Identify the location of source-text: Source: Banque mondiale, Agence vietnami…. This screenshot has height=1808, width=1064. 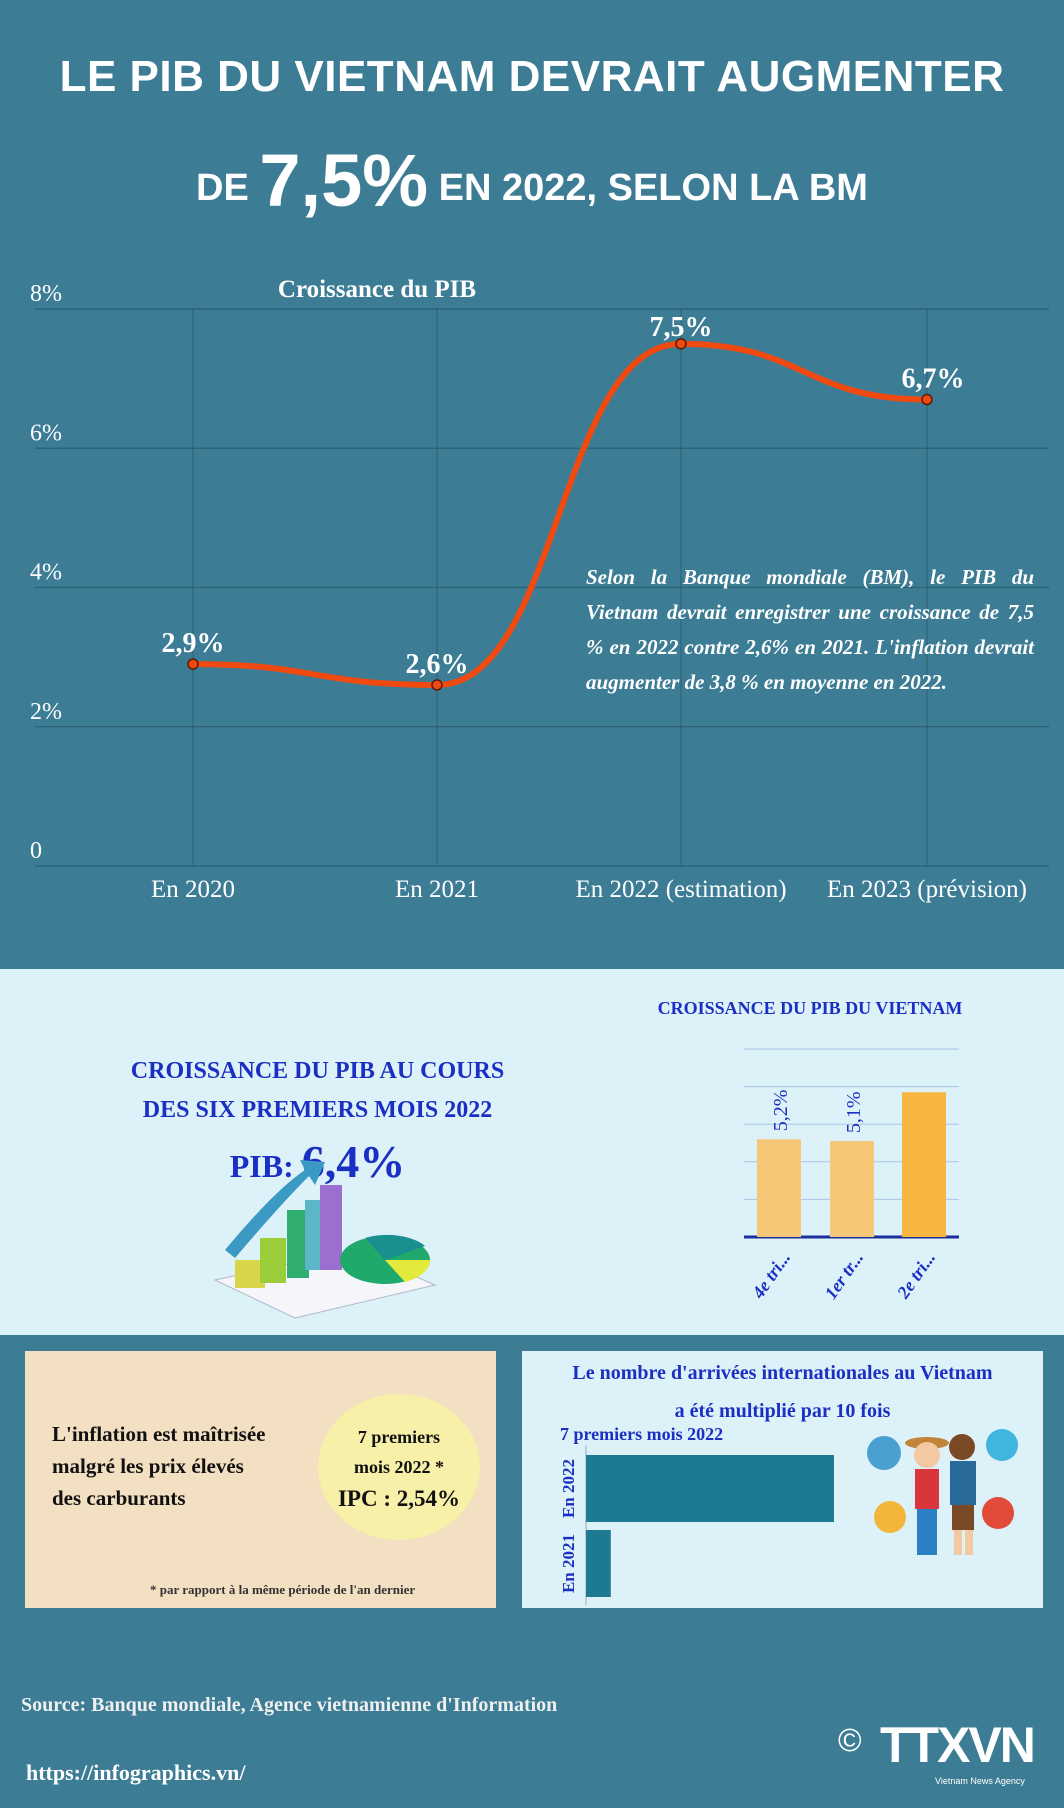
(289, 1705).